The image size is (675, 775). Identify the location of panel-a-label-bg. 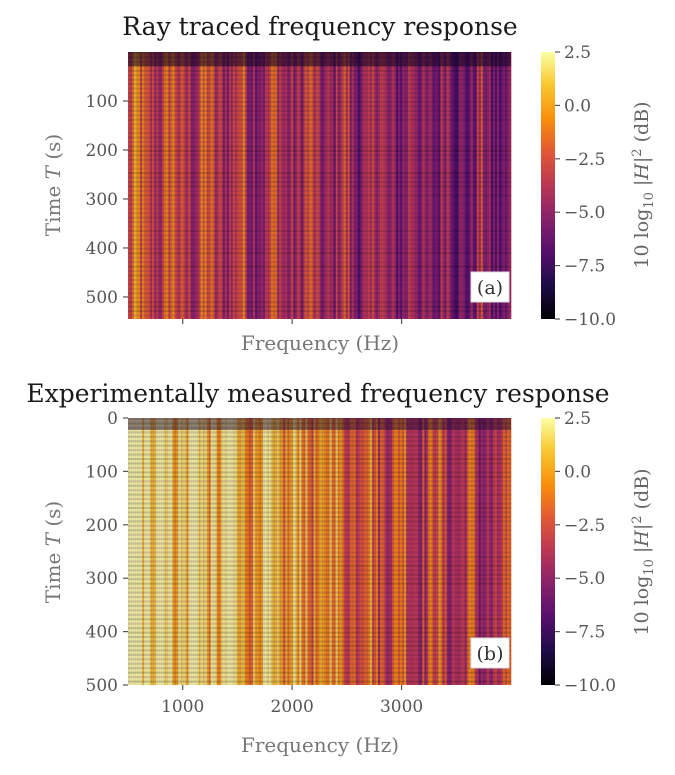
(490, 287).